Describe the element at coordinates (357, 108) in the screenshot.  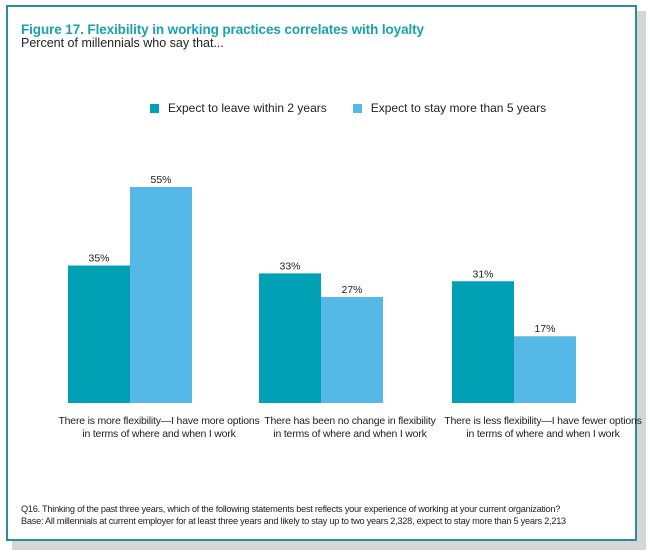
I see `legend-swatch-stay` at that location.